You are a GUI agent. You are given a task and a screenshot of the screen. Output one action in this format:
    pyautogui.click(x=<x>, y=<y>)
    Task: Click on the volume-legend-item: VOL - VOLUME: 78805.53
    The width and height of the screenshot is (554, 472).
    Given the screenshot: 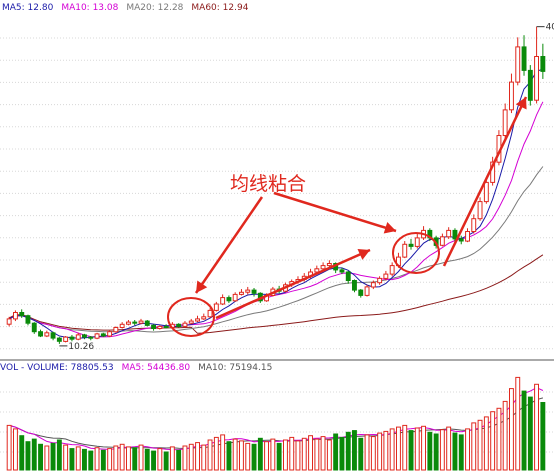 What is the action you would take?
    pyautogui.click(x=57, y=368)
    